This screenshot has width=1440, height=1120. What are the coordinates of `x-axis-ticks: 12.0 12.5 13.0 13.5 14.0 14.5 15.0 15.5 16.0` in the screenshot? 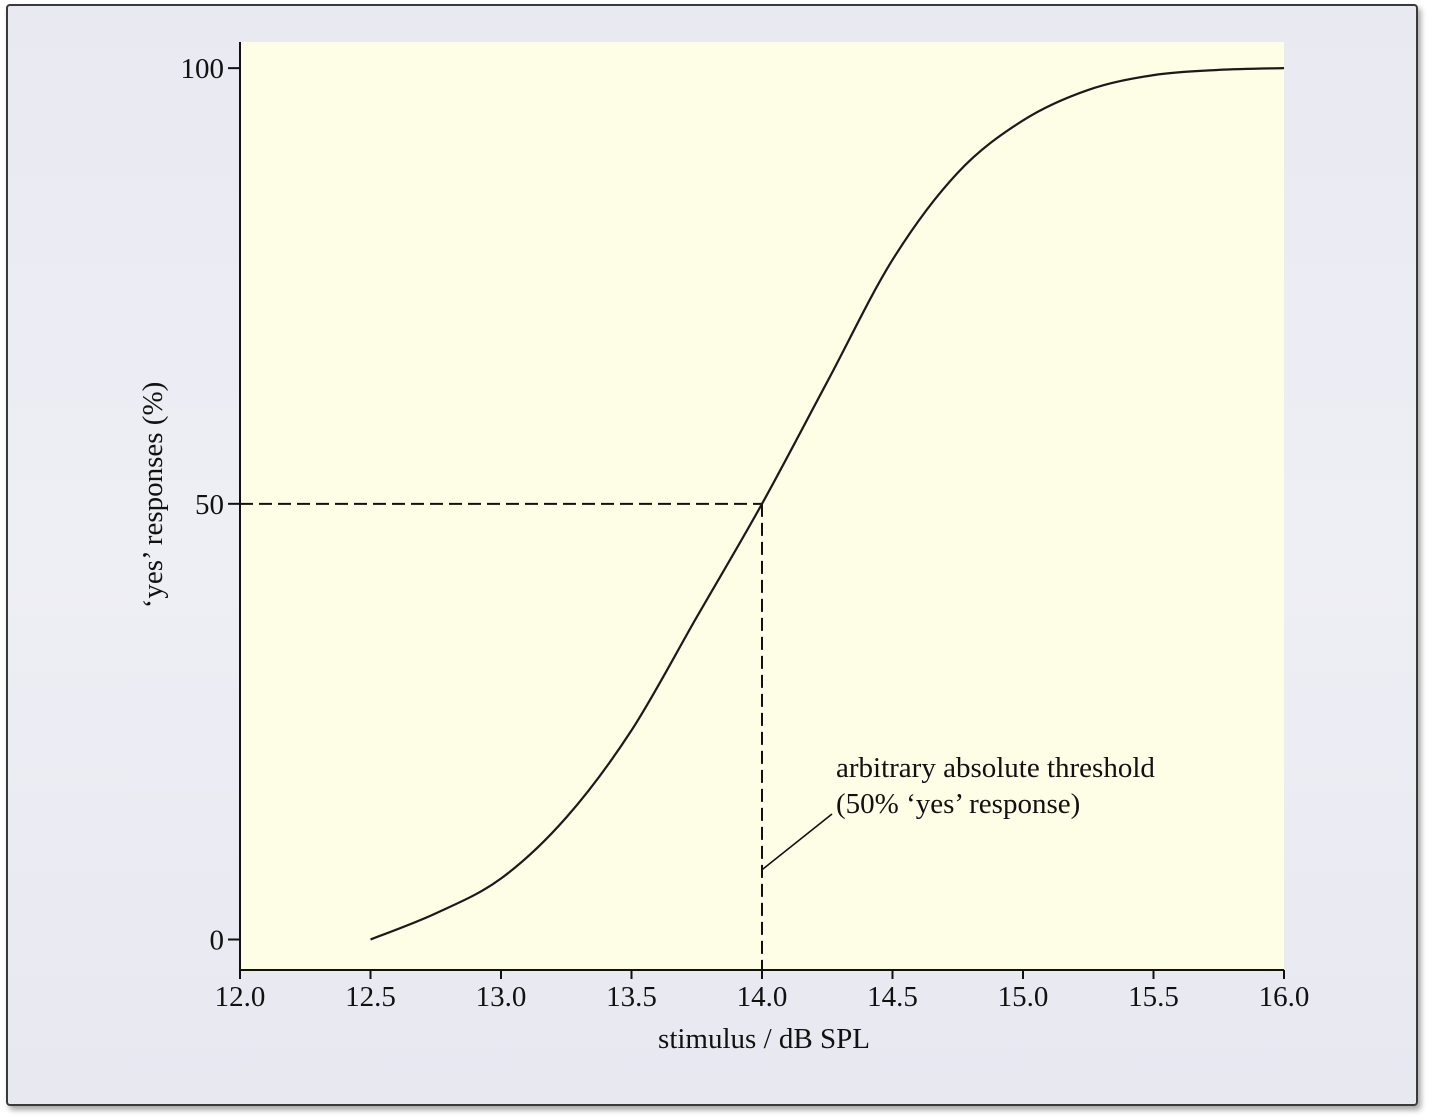 It's located at (762, 991).